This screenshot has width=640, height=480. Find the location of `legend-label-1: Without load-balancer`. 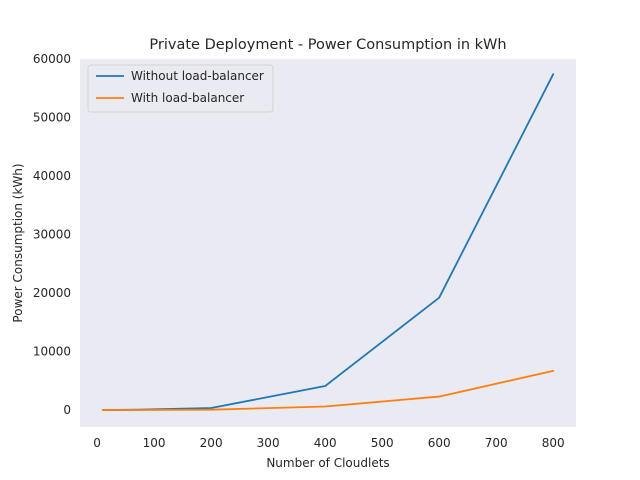

legend-label-1: Without load-balancer is located at coordinates (197, 76).